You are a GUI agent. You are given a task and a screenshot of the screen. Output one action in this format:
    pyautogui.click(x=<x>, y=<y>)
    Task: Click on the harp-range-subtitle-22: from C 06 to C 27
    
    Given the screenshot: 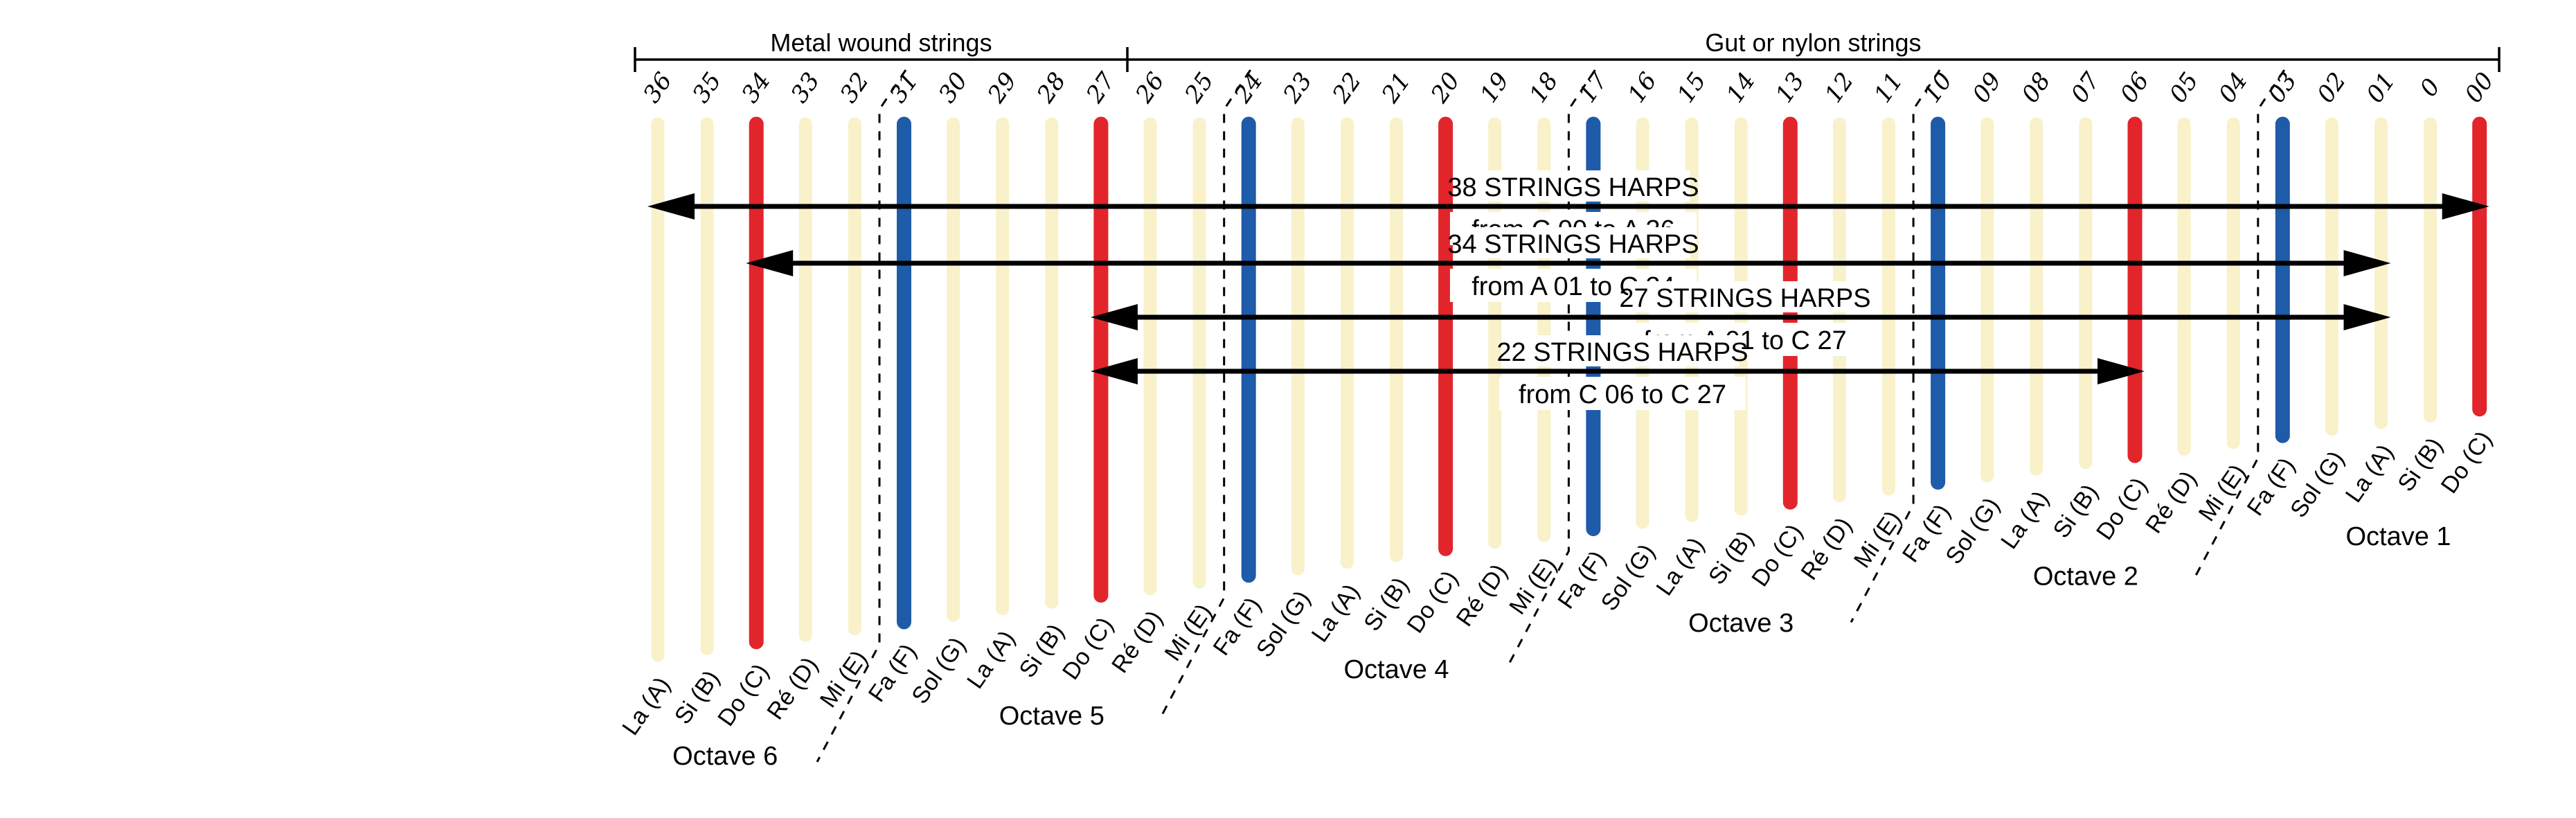 What is the action you would take?
    pyautogui.click(x=1622, y=394)
    